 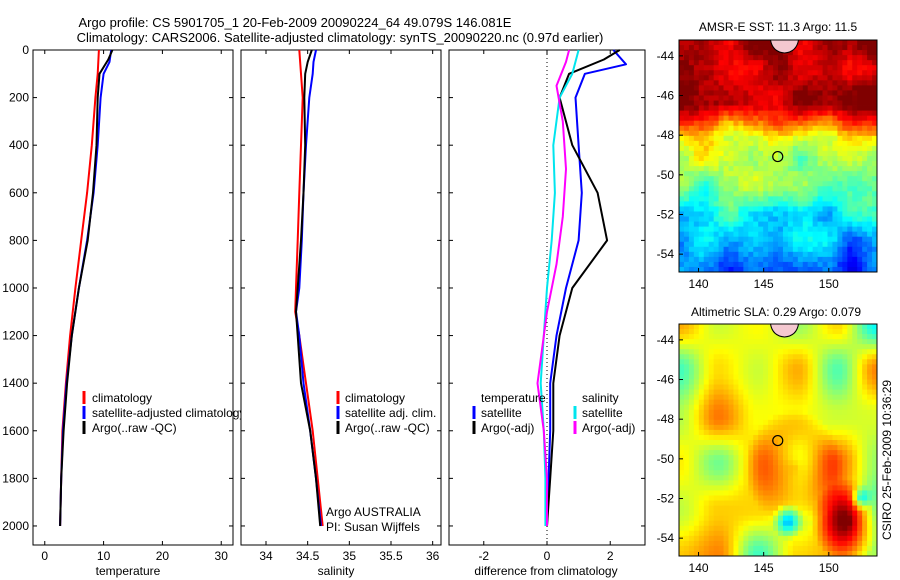 What do you see at coordinates (778, 156) in the screenshot?
I see `argo-position-marker` at bounding box center [778, 156].